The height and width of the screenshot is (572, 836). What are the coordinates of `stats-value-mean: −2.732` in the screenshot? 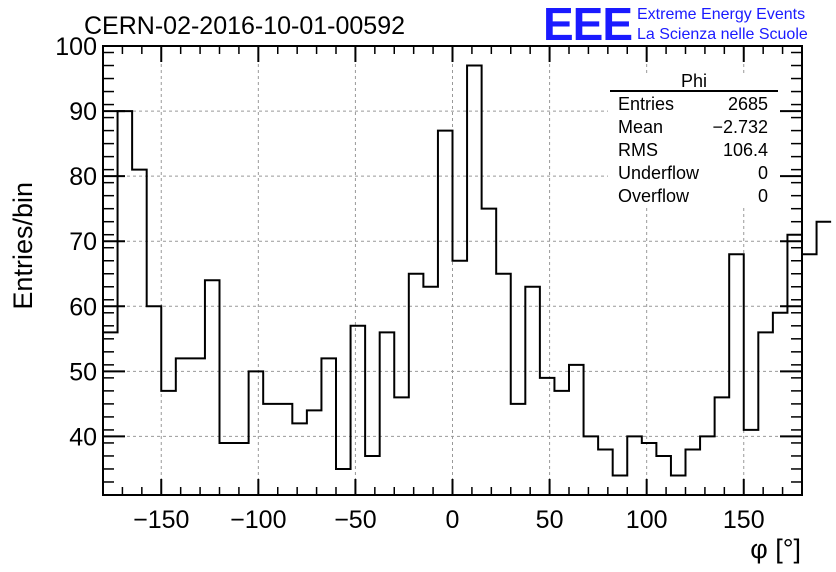 It's located at (740, 127).